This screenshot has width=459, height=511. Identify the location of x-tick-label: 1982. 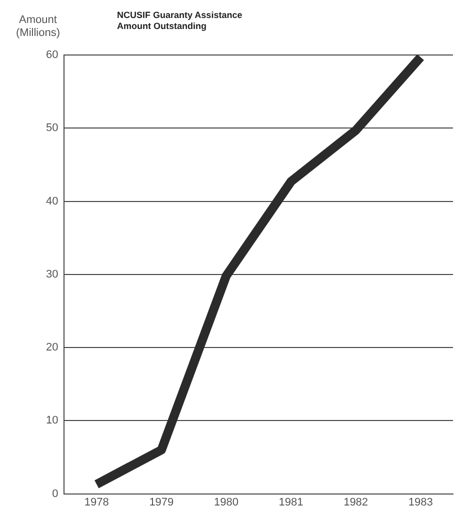
(356, 502).